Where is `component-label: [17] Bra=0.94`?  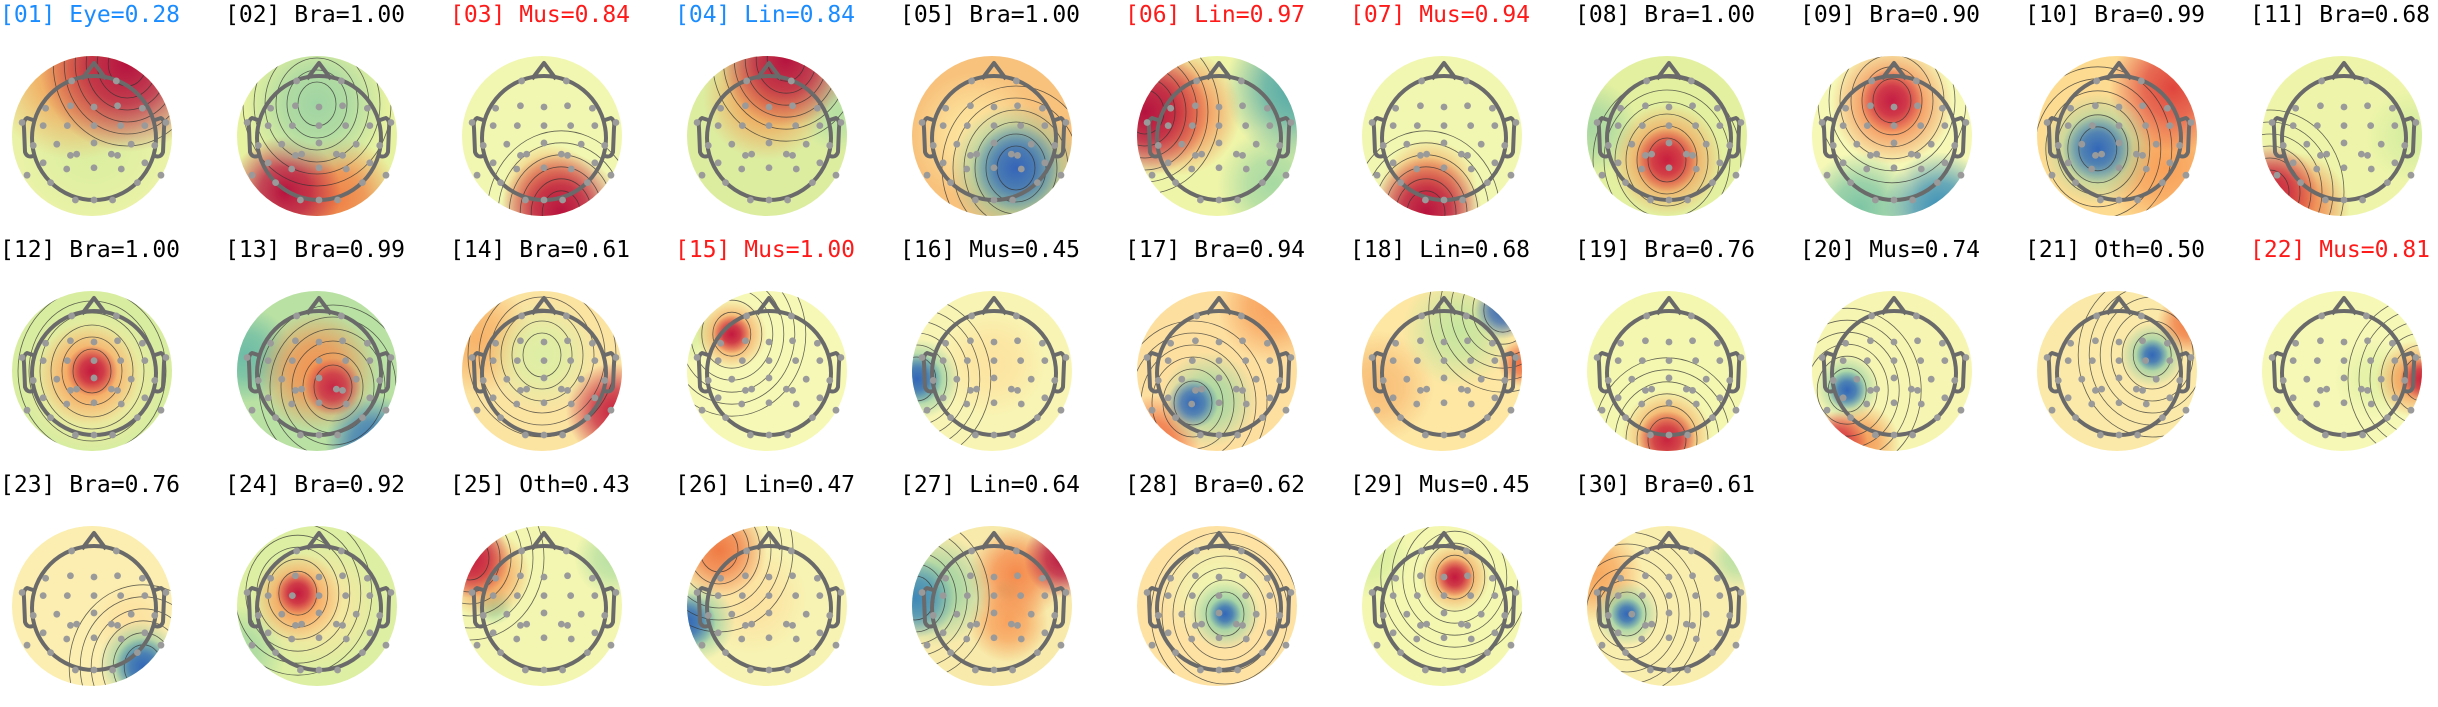
component-label: [17] Bra=0.94 is located at coordinates (1215, 250).